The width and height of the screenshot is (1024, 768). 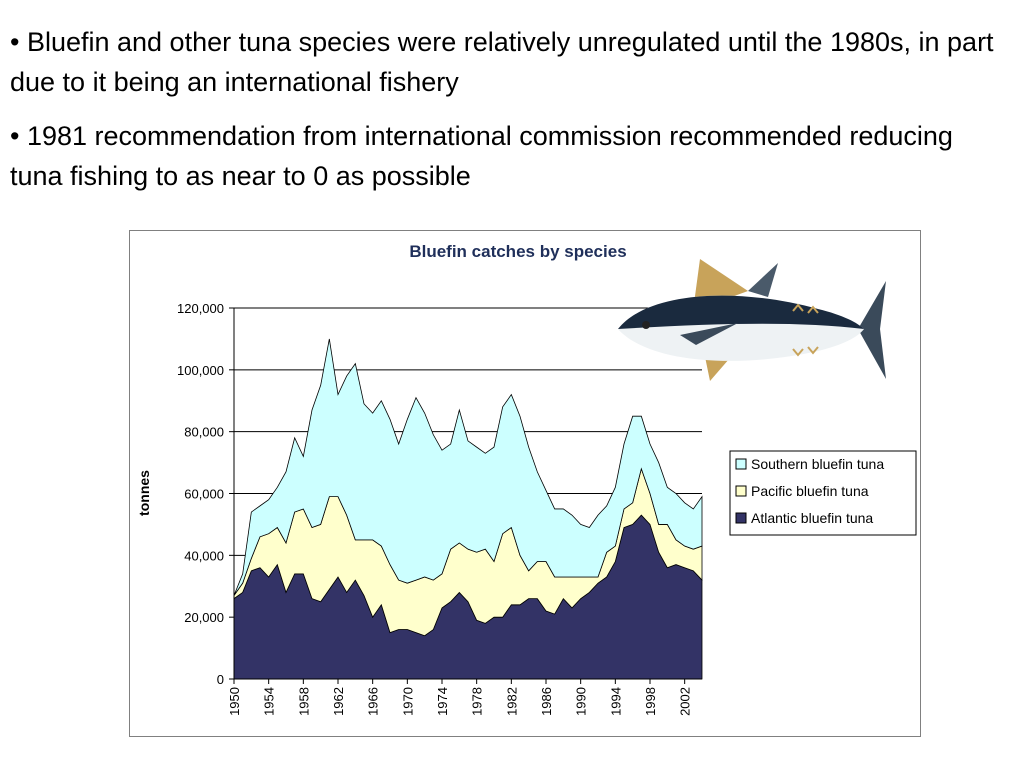 I want to click on y-tick-labels: 0 20,000 40,000 60,000 80,000 100,000 120,000, so click(x=200, y=494).